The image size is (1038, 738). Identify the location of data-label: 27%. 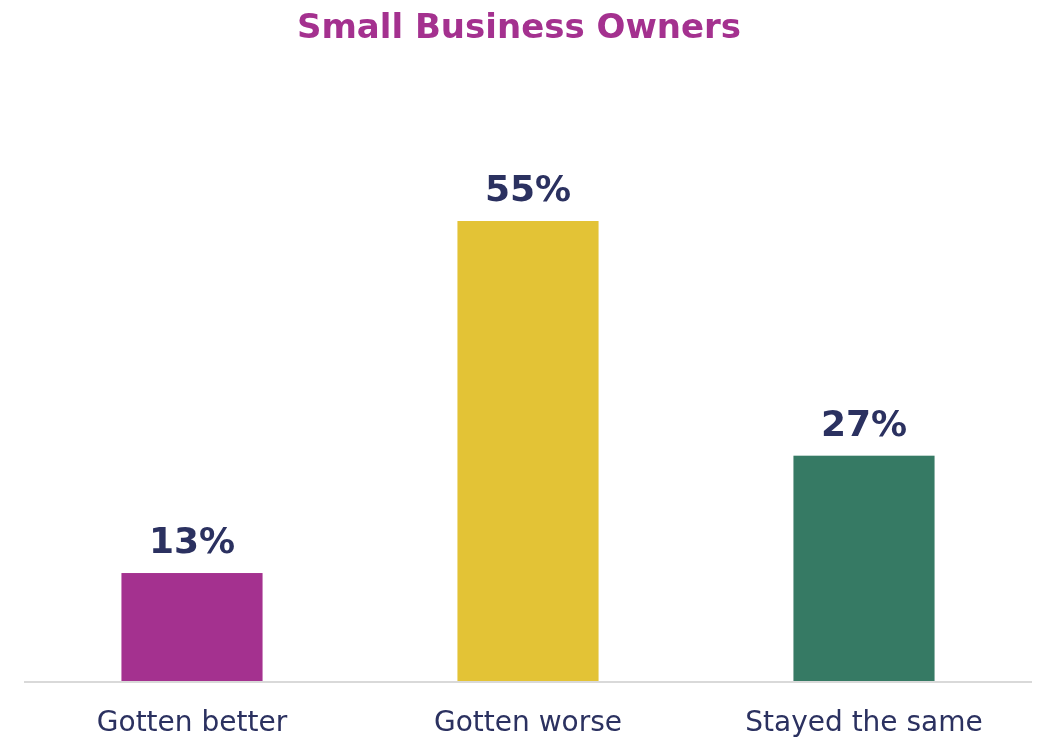
(864, 423).